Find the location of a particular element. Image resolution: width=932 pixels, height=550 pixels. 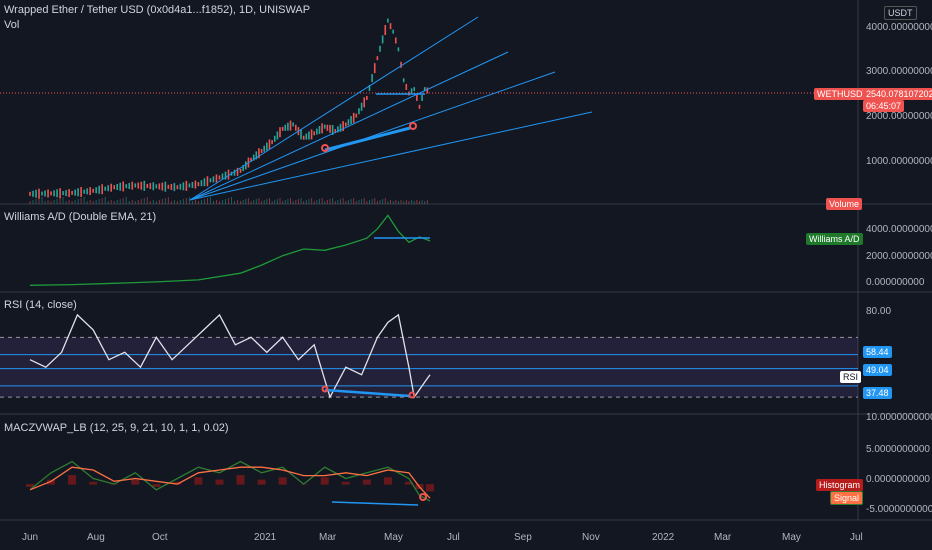

divergence-line is located at coordinates (367, 139).